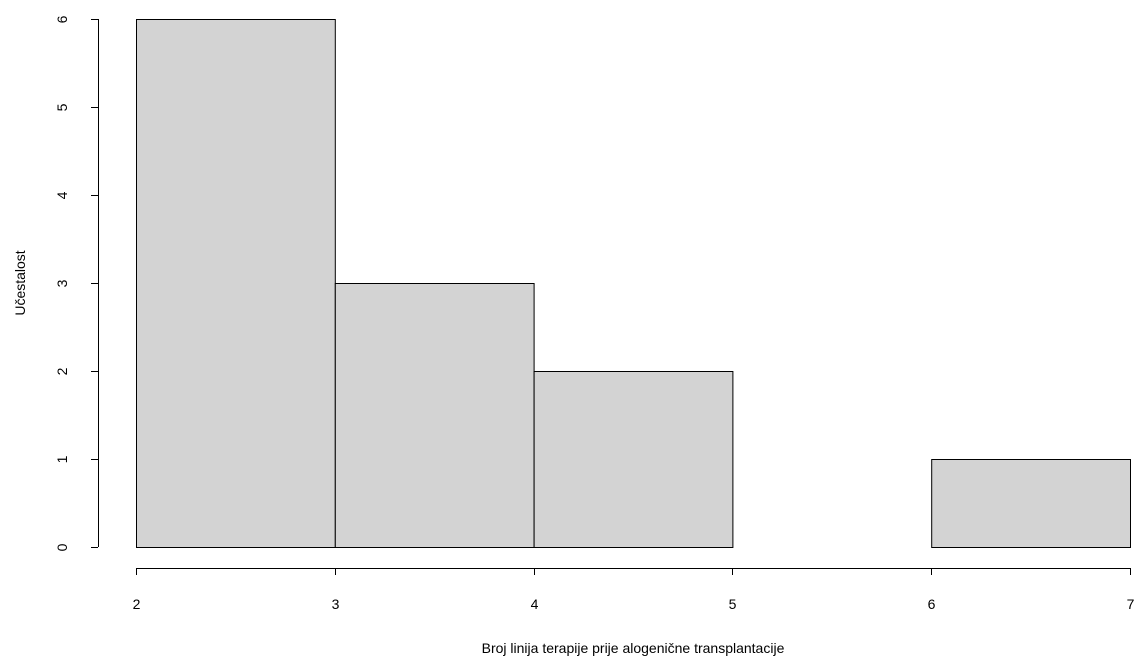 This screenshot has width=1136, height=659. I want to click on y-tick-label: 6, so click(62, 19).